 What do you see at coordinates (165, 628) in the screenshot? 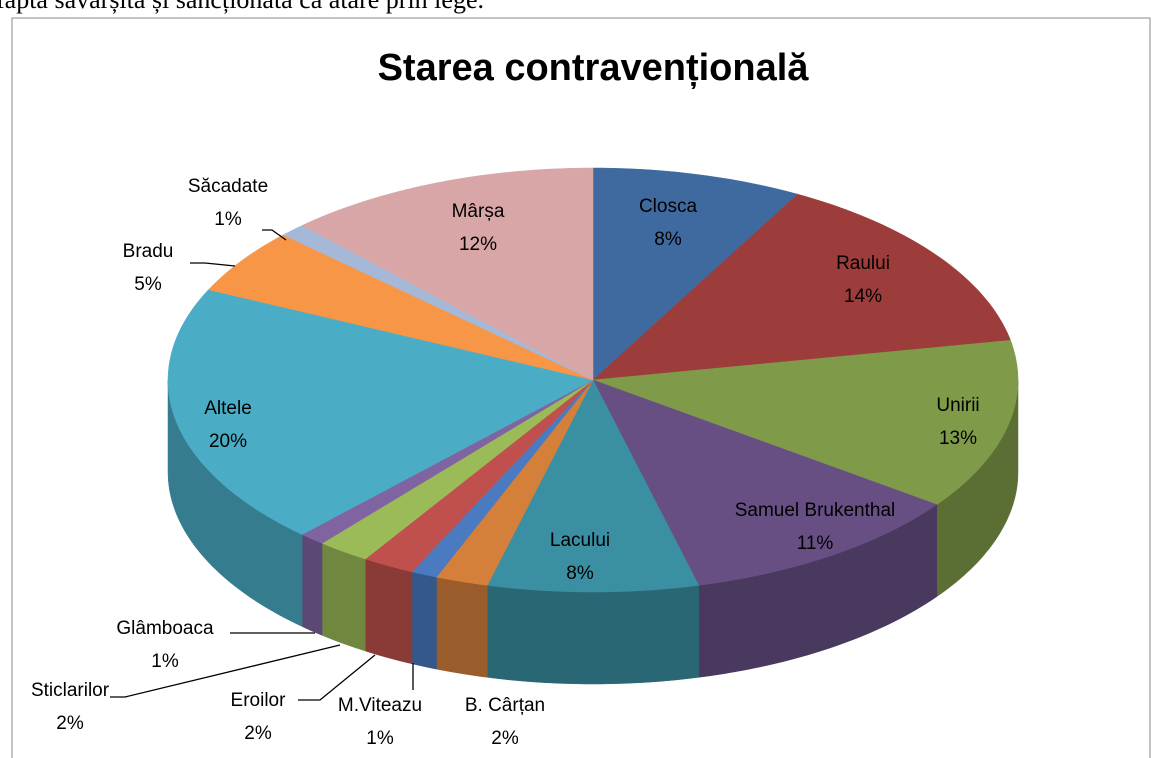
I see `slice-label: Glâmboaca` at bounding box center [165, 628].